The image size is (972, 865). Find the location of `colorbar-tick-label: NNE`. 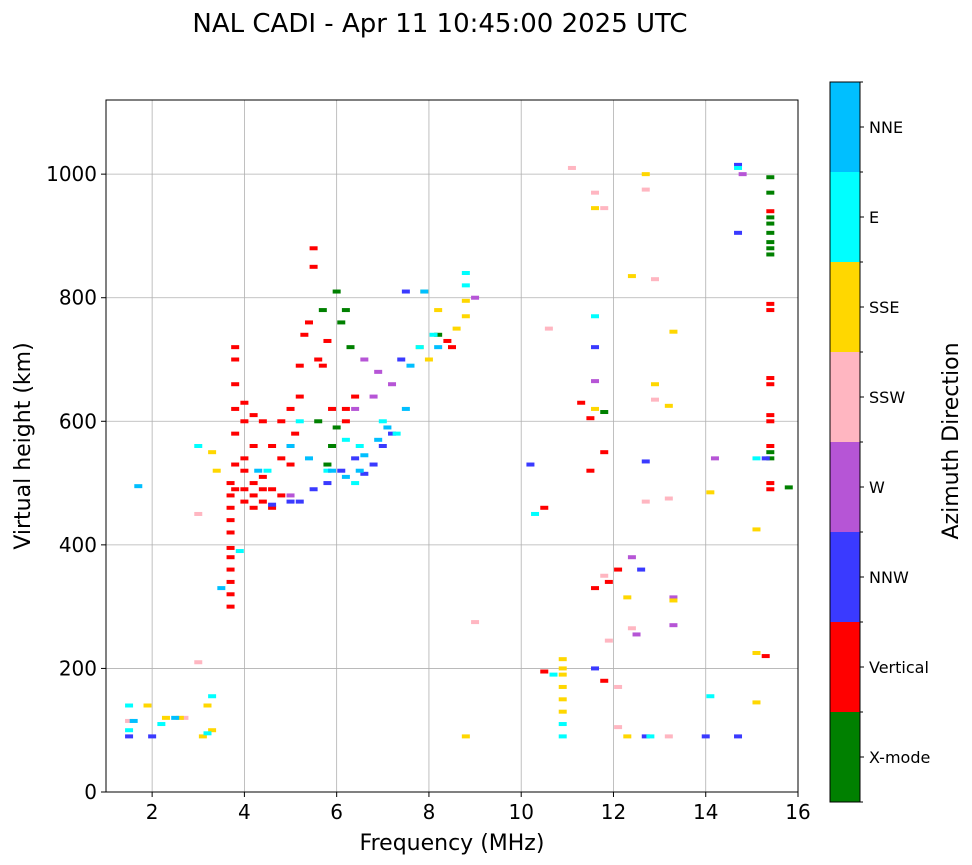

colorbar-tick-label: NNE is located at coordinates (886, 127).